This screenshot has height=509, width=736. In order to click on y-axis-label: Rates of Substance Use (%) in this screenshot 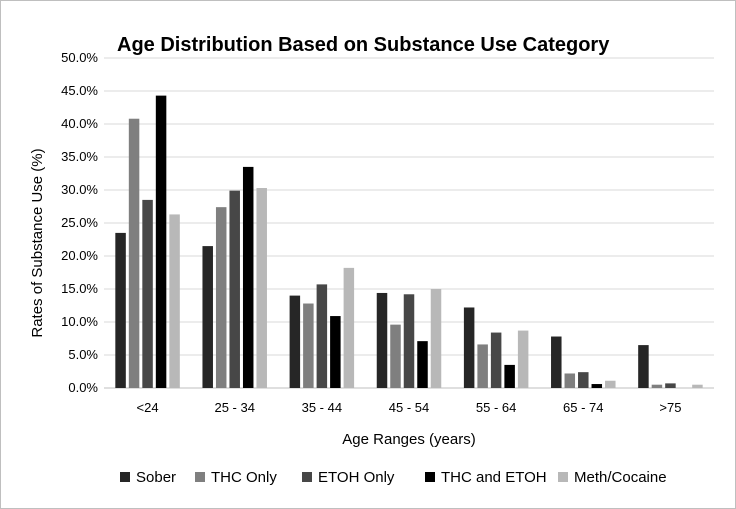, I will do `click(37, 242)`.